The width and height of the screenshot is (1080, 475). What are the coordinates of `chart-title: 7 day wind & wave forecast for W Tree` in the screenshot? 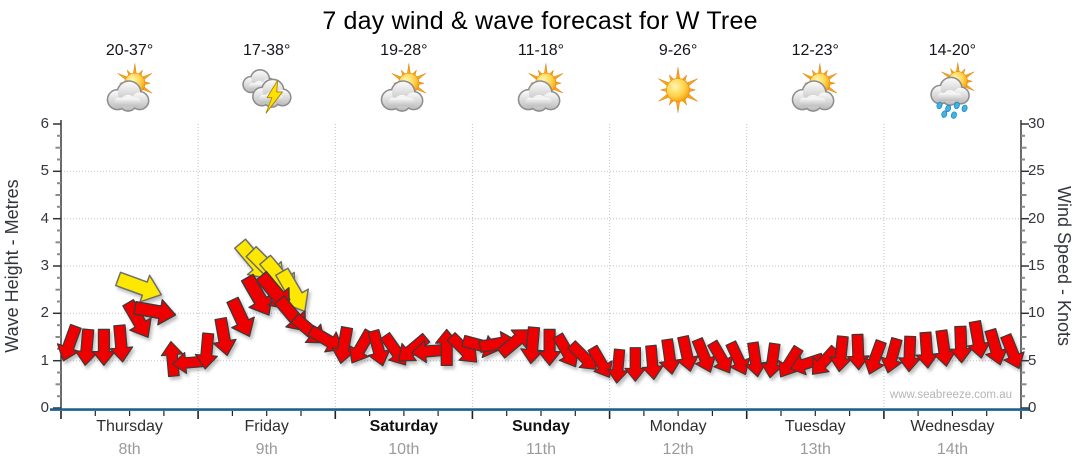 It's located at (540, 21).